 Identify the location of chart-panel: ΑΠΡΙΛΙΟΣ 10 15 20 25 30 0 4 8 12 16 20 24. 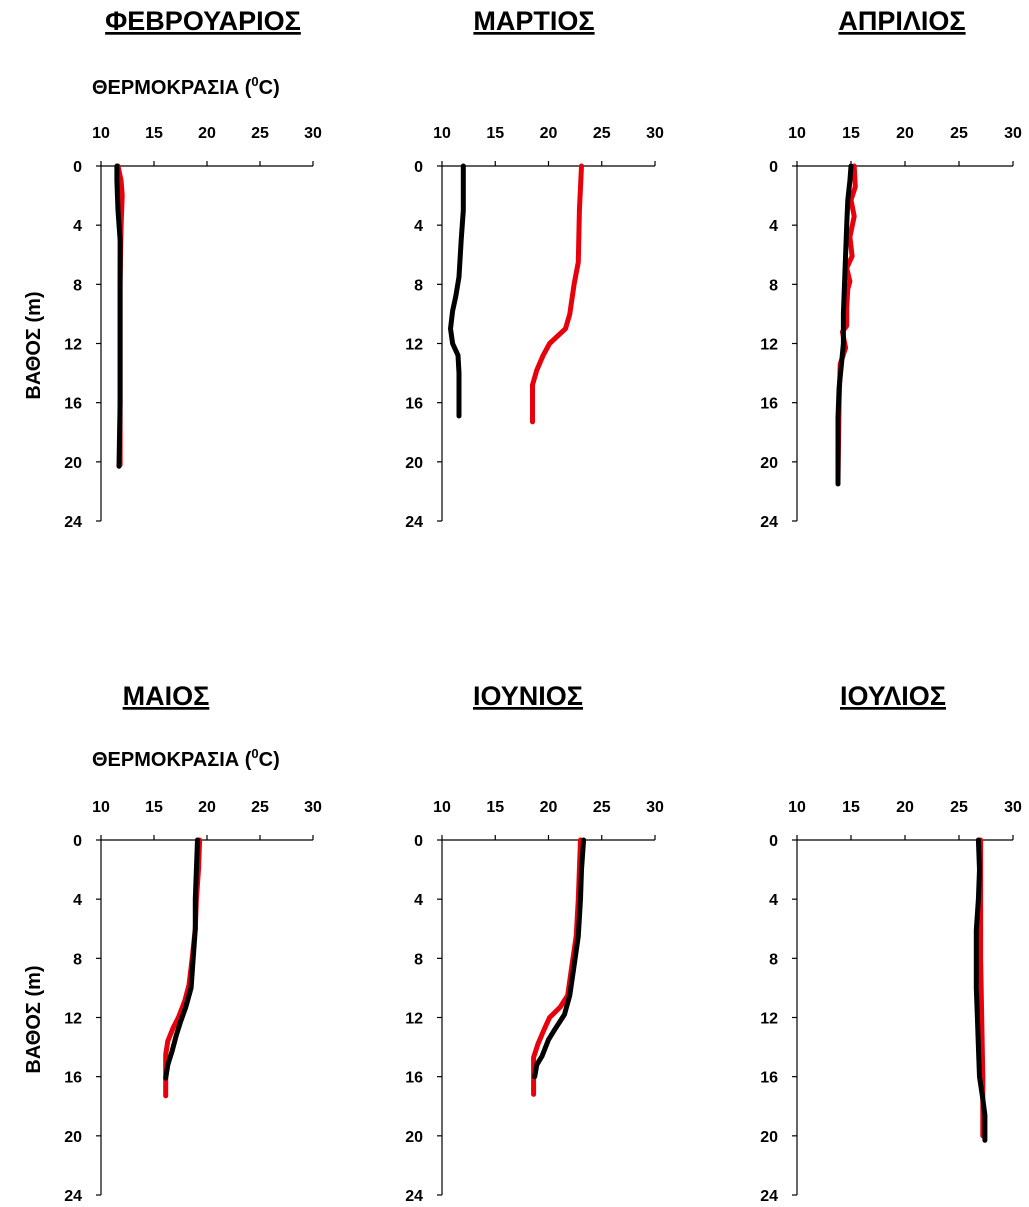
(891, 268).